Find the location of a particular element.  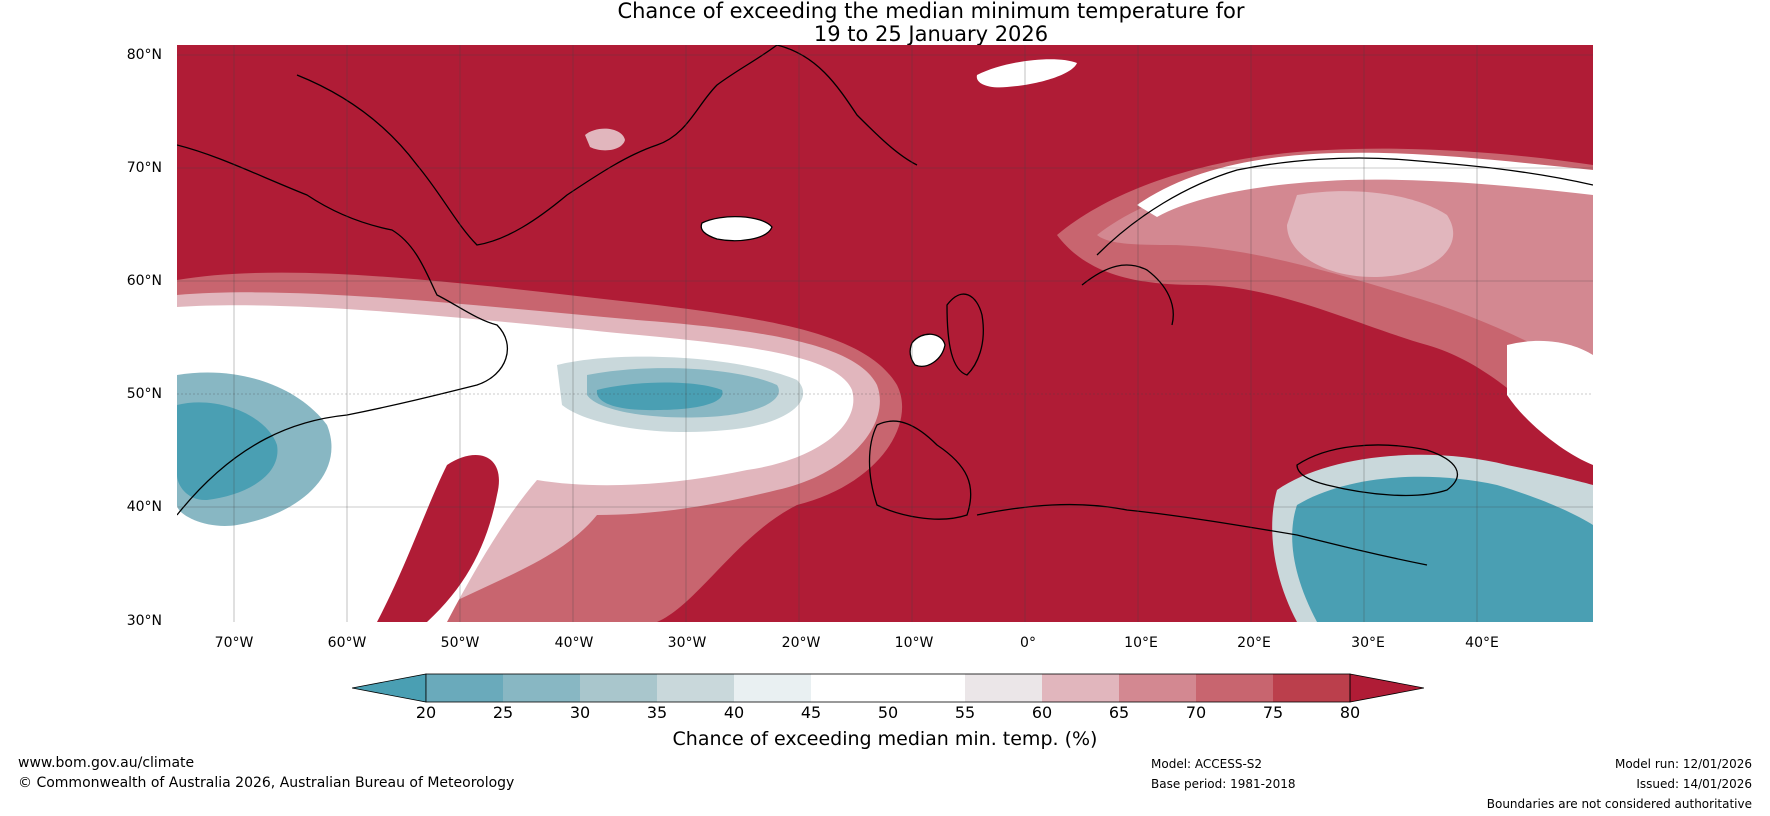

colorbar-low-arrow is located at coordinates (389, 688).